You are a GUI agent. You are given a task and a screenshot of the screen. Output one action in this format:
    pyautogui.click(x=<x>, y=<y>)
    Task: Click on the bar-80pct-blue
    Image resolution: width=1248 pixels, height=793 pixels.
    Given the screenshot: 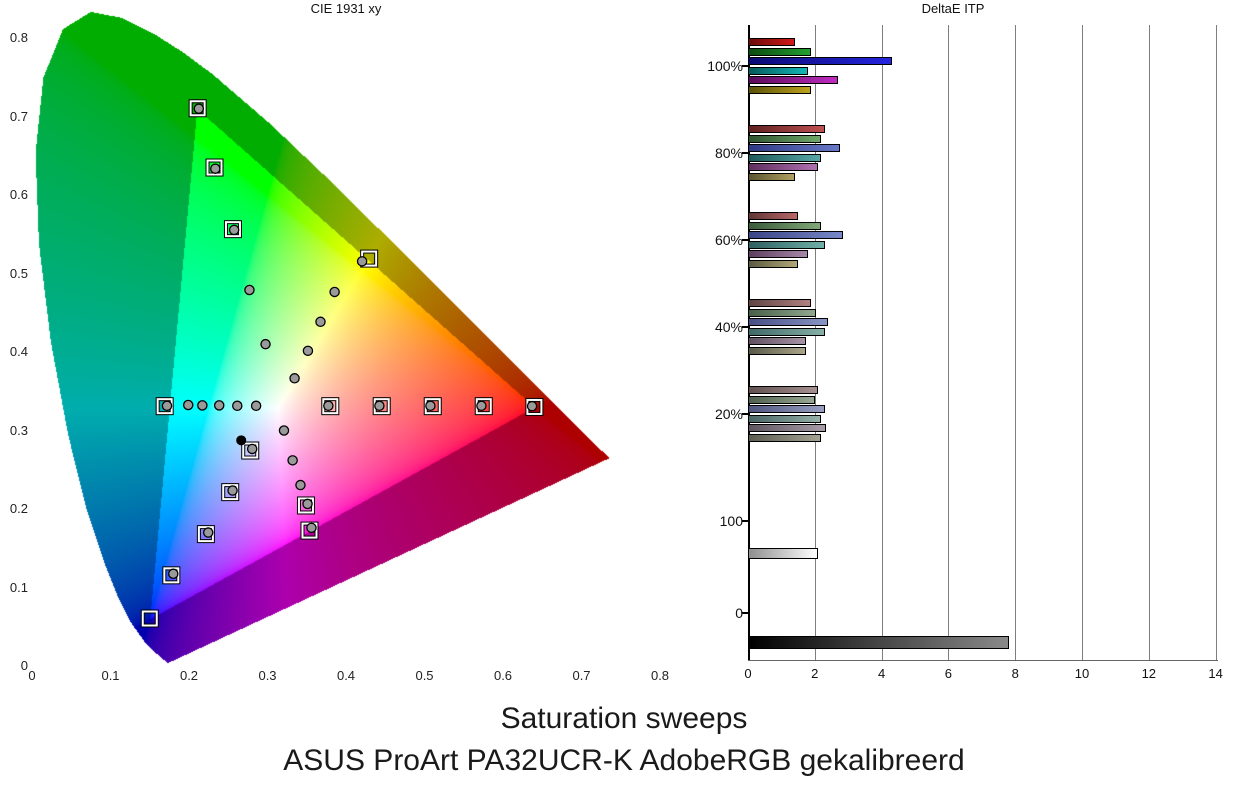 What is the action you would take?
    pyautogui.click(x=794, y=148)
    